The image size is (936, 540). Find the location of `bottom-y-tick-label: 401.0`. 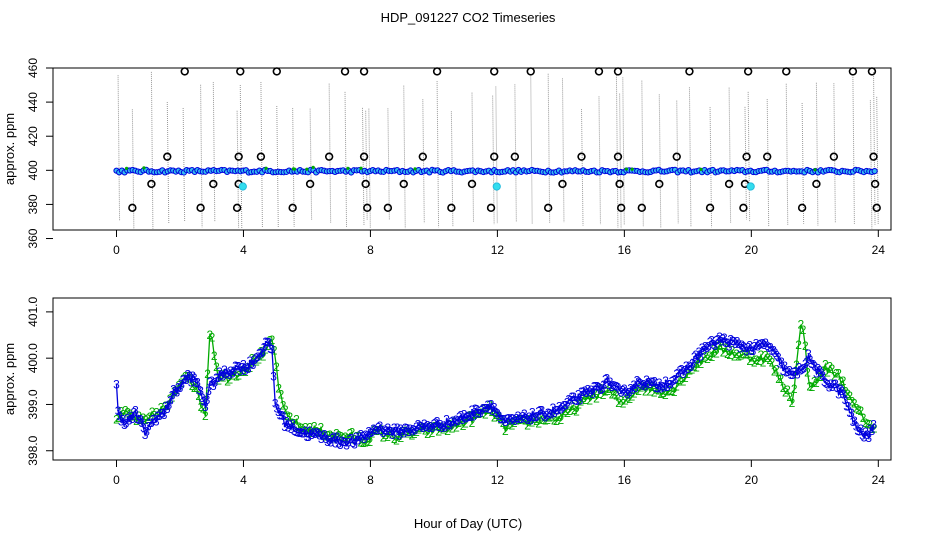

bottom-y-tick-label: 401.0 is located at coordinates (33, 312).